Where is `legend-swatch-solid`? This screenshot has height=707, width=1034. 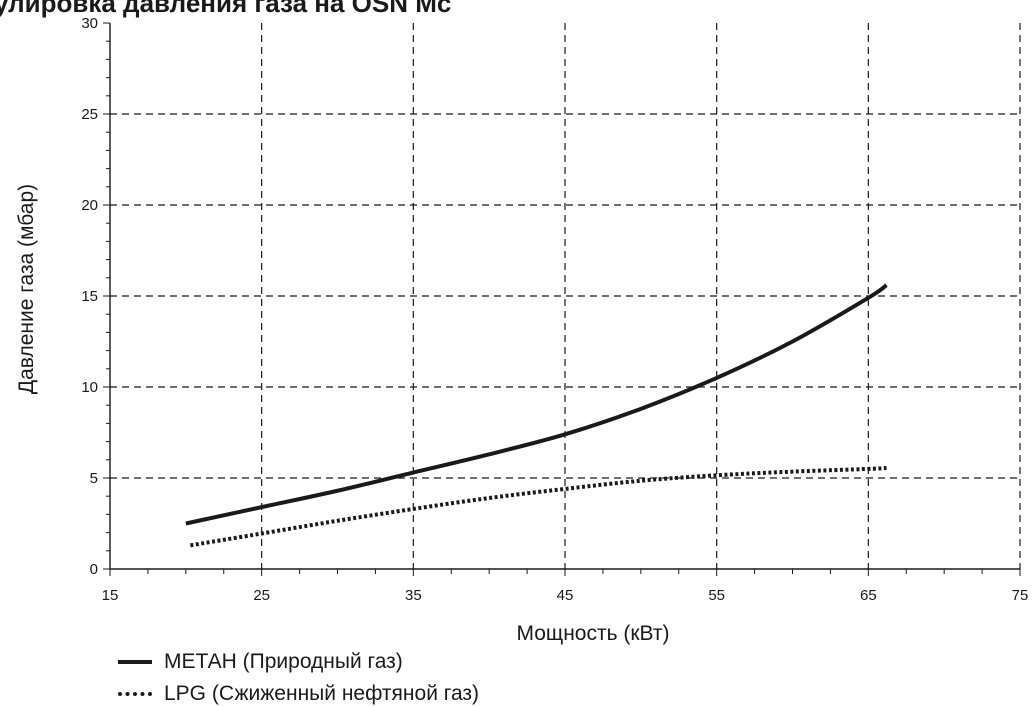
legend-swatch-solid is located at coordinates (135, 662).